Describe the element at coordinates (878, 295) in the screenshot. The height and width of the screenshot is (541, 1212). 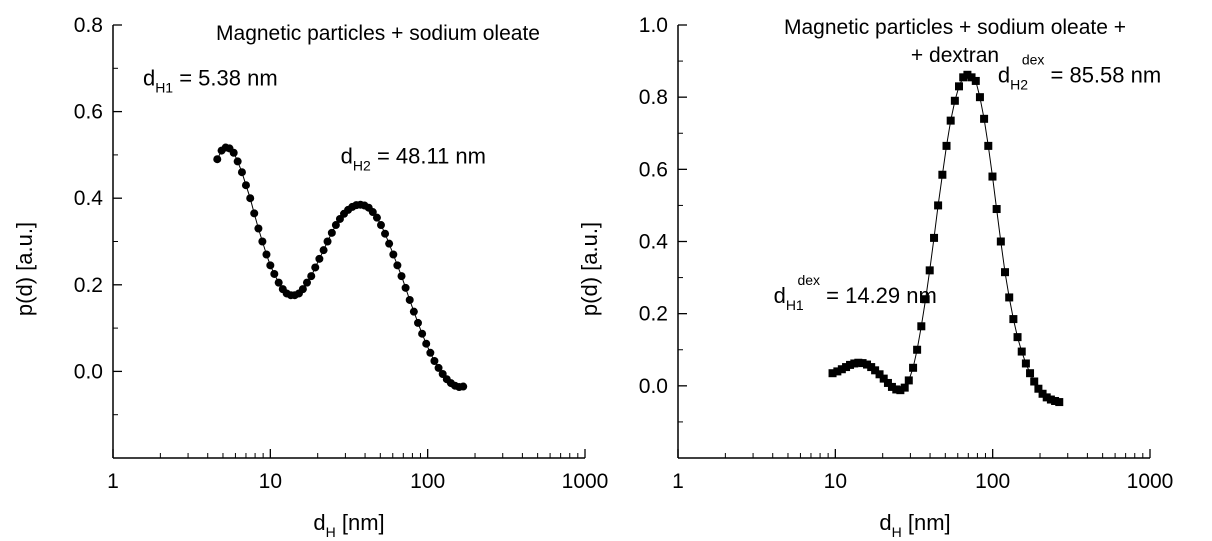
I see `annotation-rest: = 14.29 nm` at that location.